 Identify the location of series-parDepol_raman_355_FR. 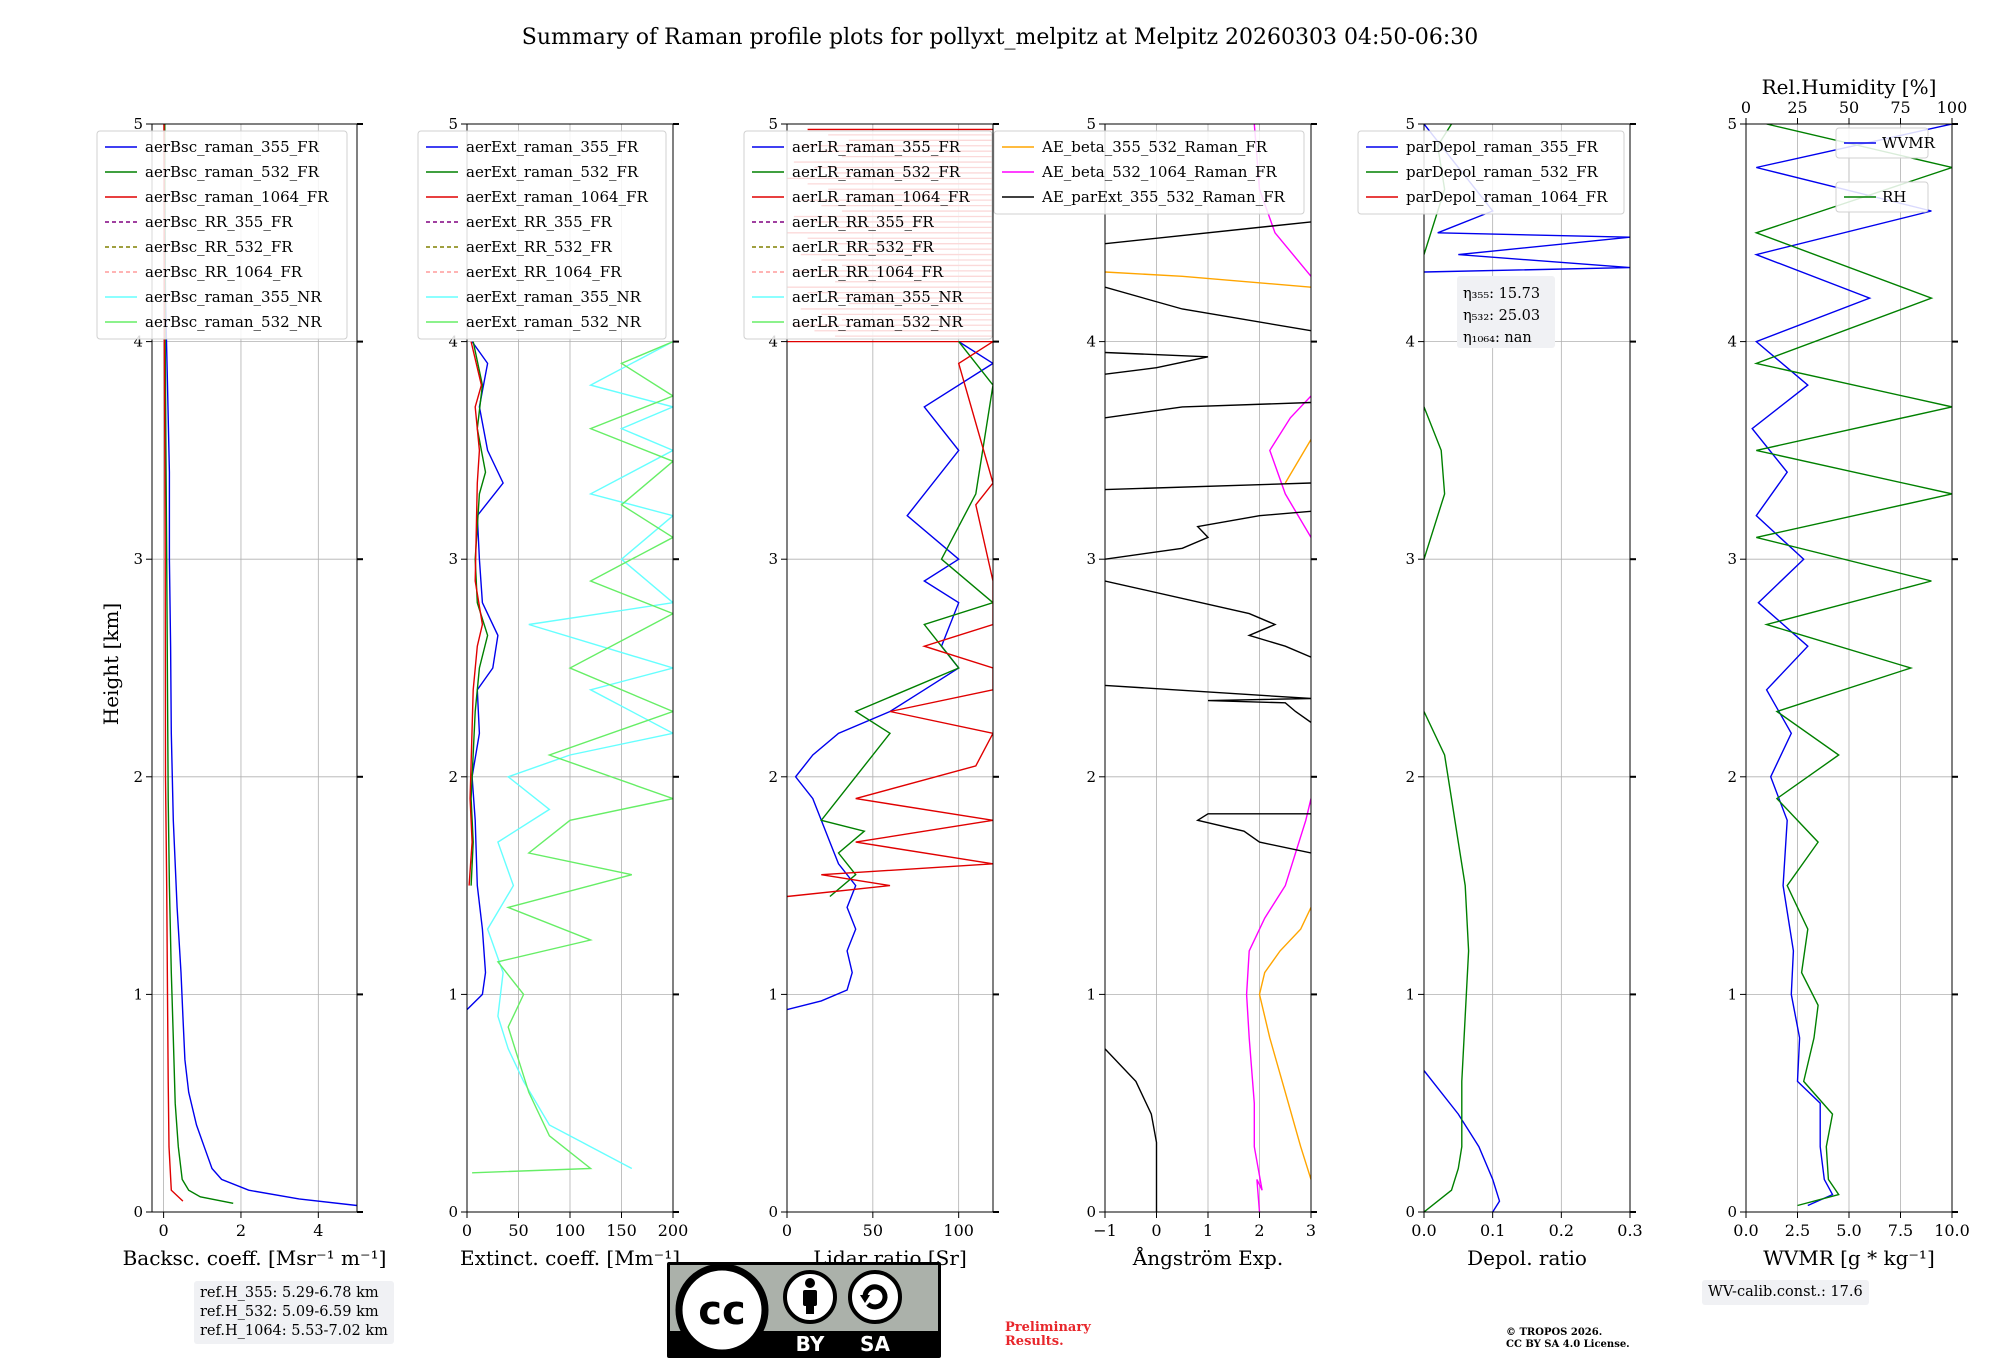
(1462, 1141).